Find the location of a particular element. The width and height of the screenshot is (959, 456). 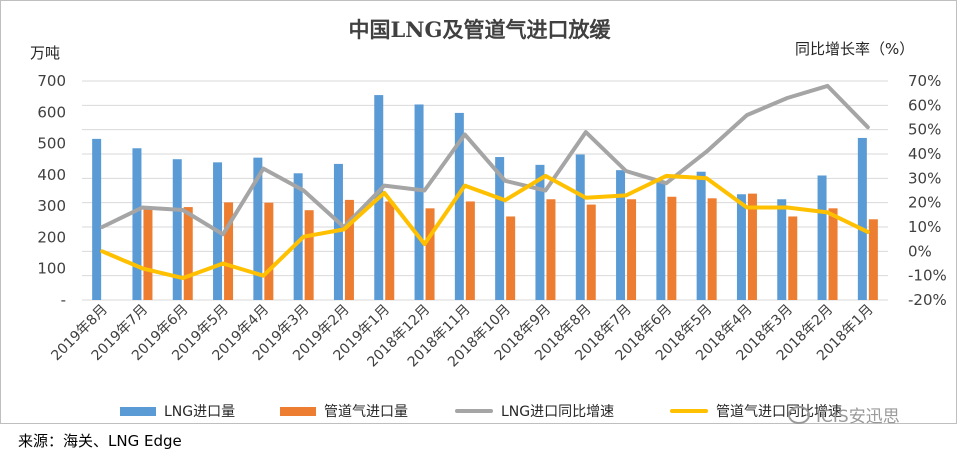

legend-swatch-pipe-growth is located at coordinates (689, 411).